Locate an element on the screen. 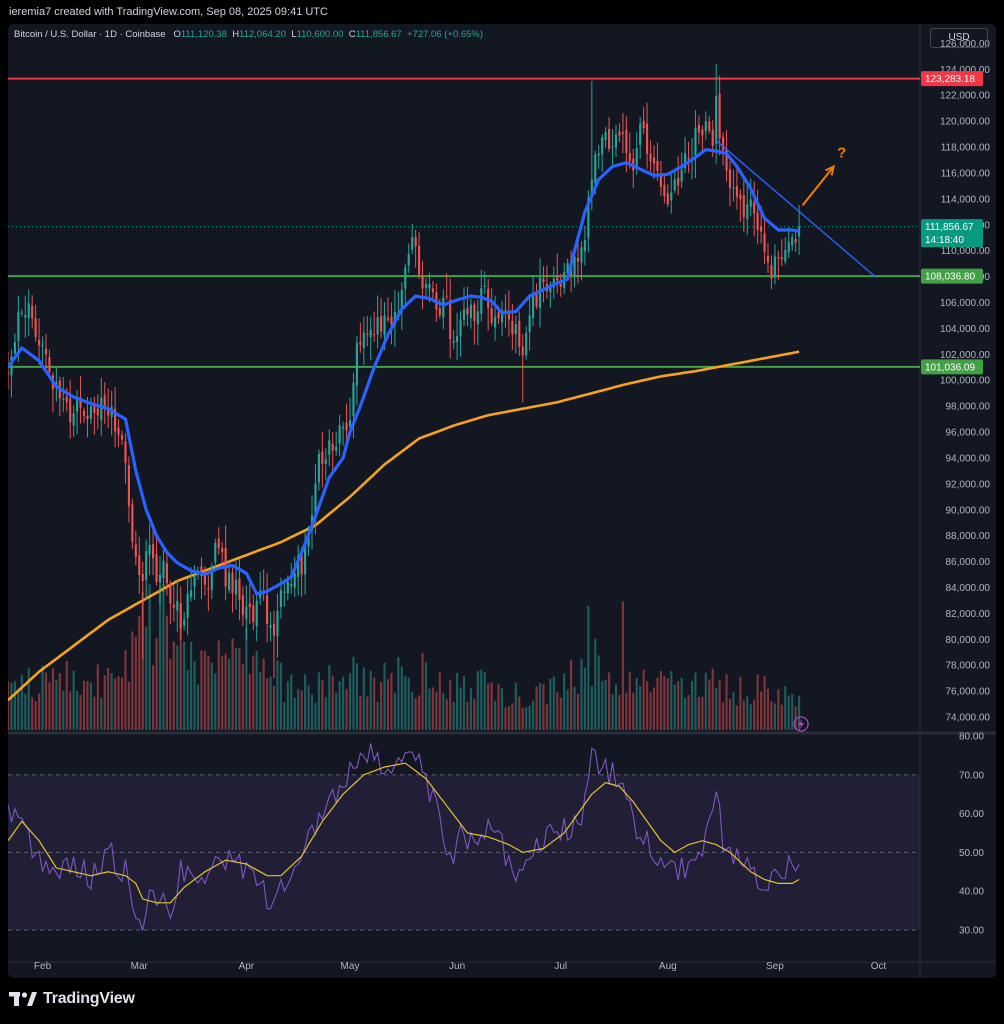 The width and height of the screenshot is (1004, 1024). rsi-line is located at coordinates (404, 837).